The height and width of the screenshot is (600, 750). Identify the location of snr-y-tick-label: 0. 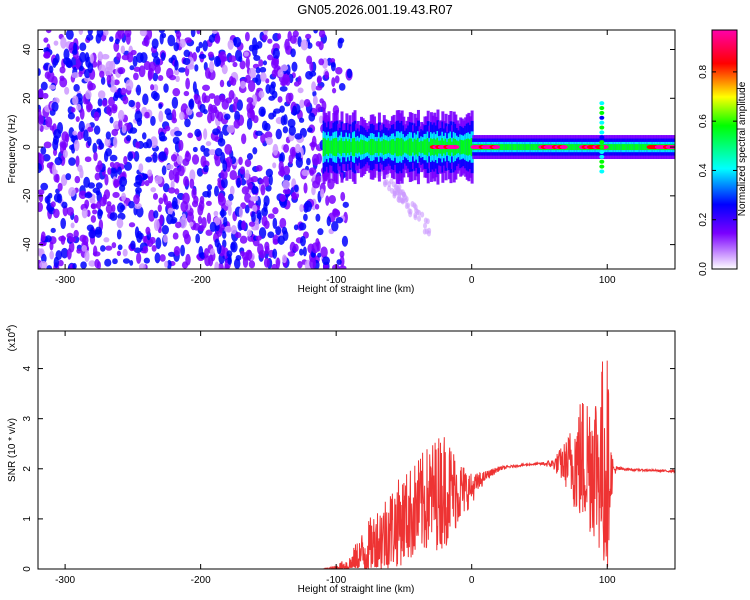
(27, 569).